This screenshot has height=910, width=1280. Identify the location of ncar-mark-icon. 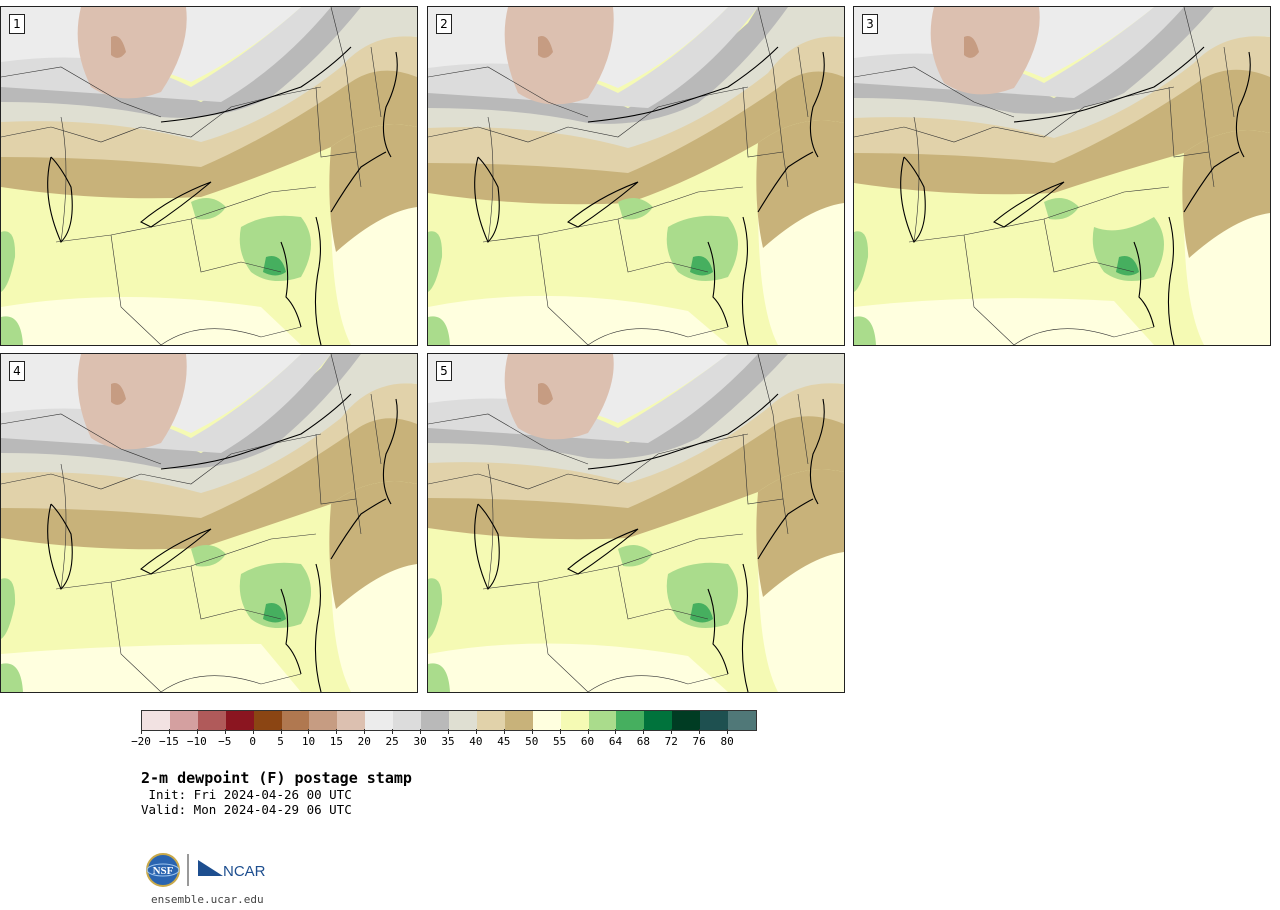
(210, 868).